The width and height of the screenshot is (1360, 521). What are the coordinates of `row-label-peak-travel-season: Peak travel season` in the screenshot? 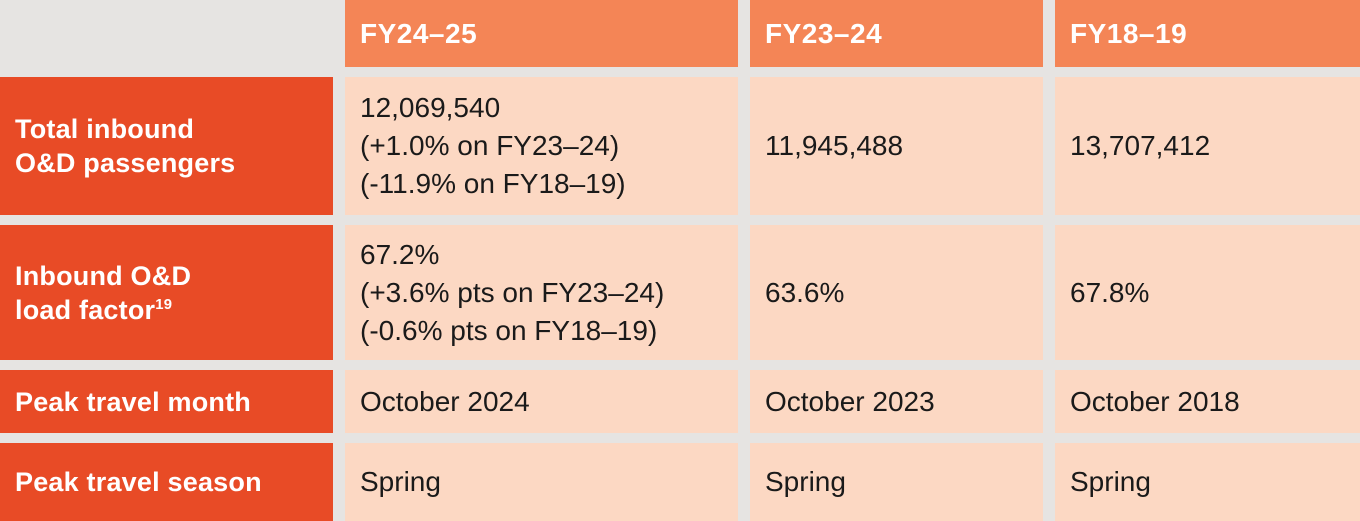 It's located at (166, 482).